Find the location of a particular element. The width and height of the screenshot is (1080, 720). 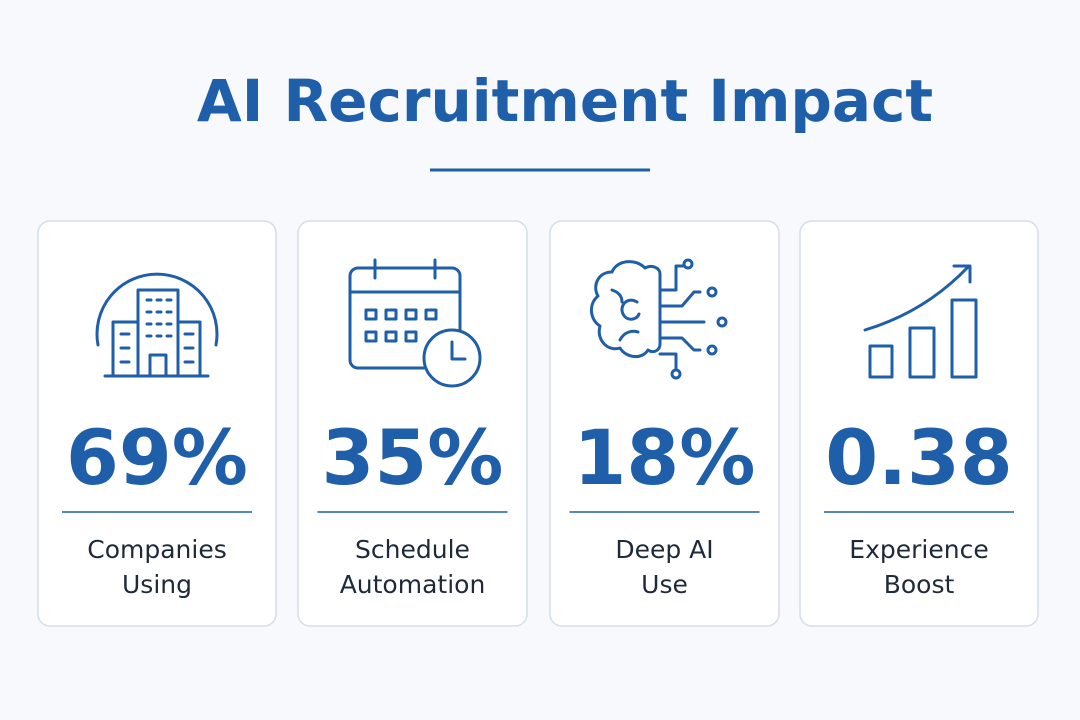

growth-icon is located at coordinates (920, 321).